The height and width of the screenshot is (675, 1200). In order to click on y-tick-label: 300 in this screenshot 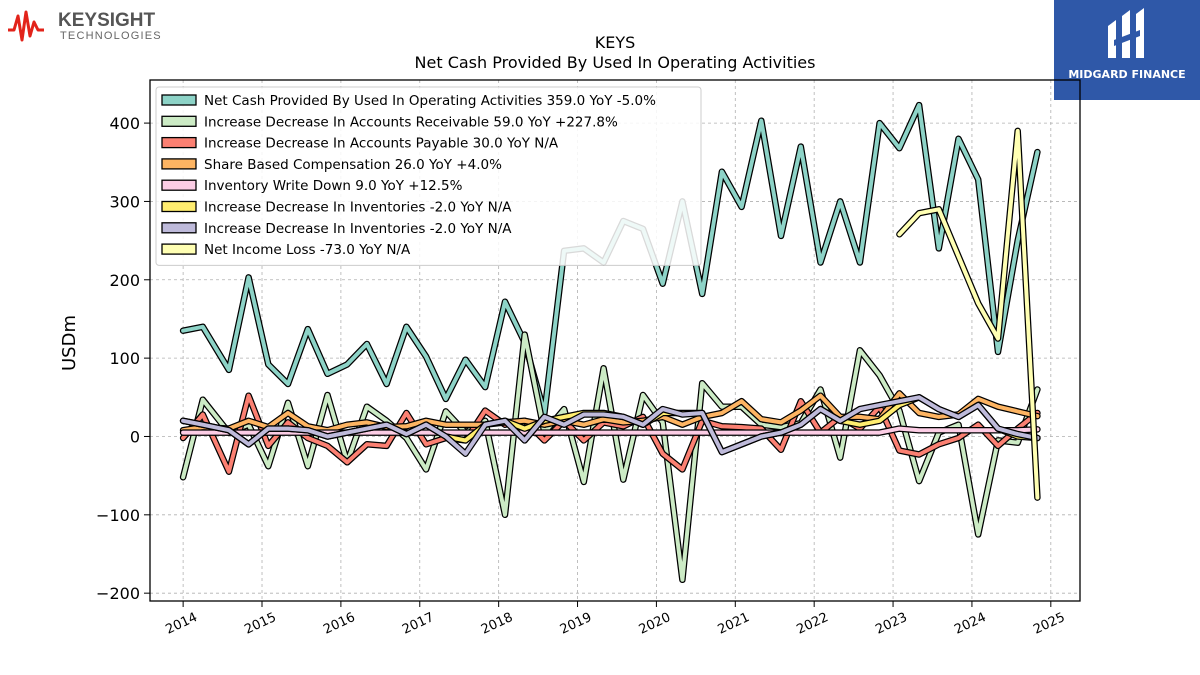, I will do `click(124, 201)`.